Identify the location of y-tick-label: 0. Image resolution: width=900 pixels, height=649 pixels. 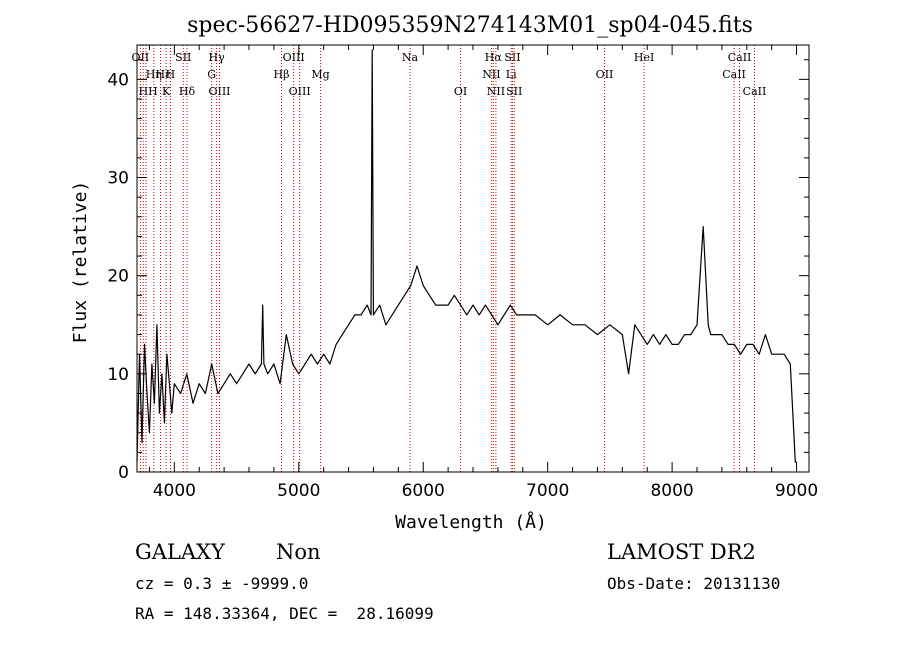
(123, 473).